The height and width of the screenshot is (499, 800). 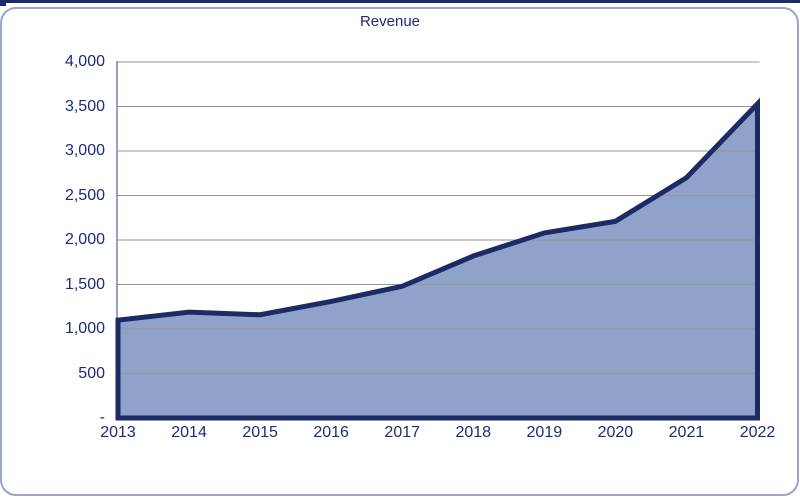 I want to click on y-tick-label: 3,000, so click(x=84, y=150).